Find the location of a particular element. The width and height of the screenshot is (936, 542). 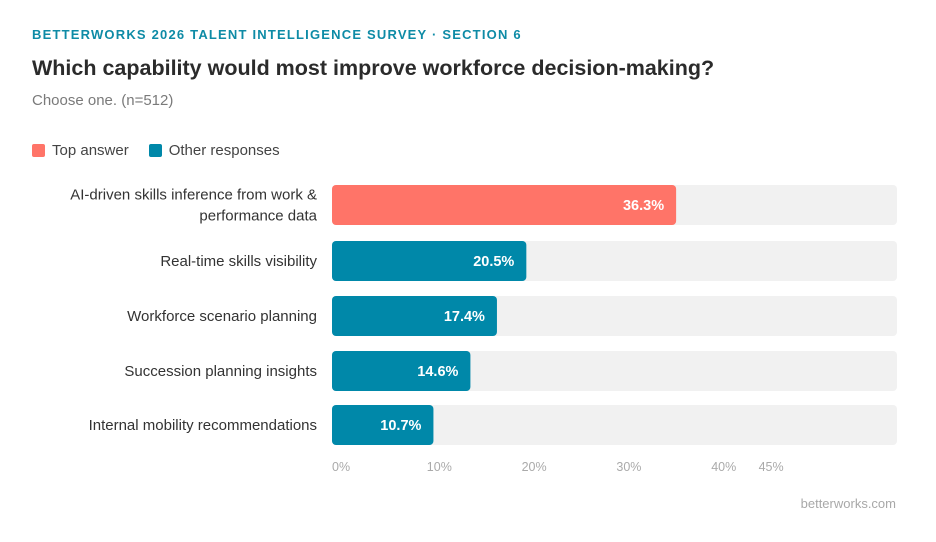

bar-value-label: 20.5% is located at coordinates (493, 262).